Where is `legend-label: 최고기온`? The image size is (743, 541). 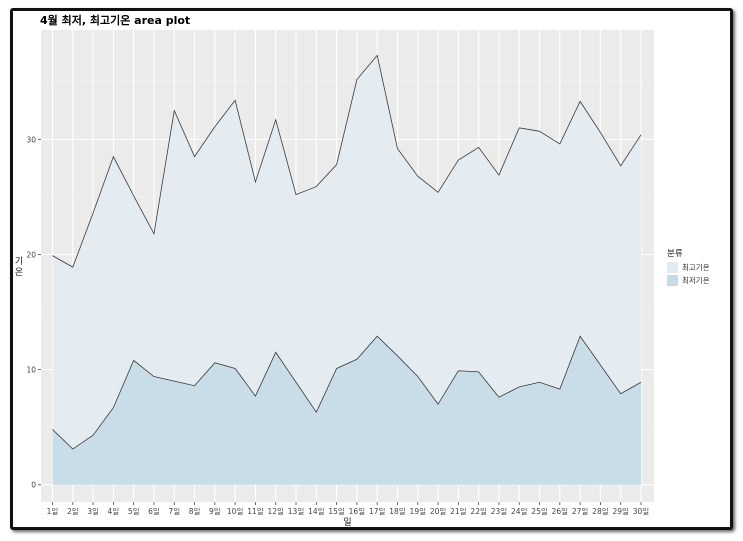
legend-label: 최고기온 is located at coordinates (696, 267).